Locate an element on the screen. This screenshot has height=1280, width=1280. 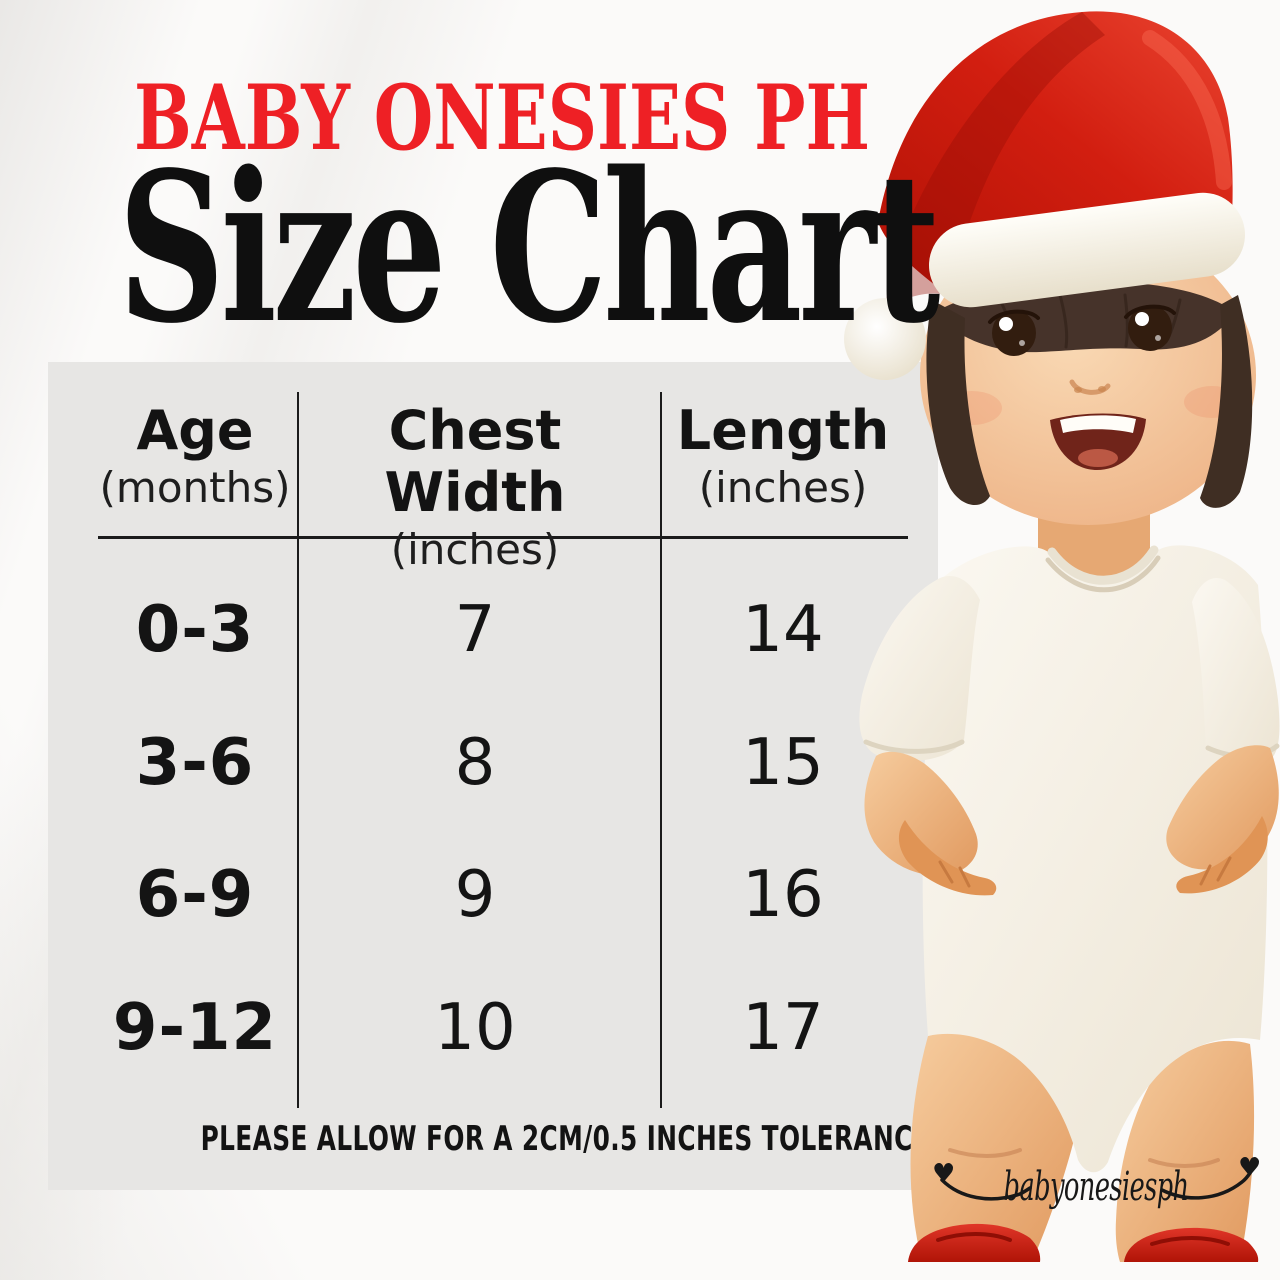
column-header-length: Length (inches) is located at coordinates (783, 457).